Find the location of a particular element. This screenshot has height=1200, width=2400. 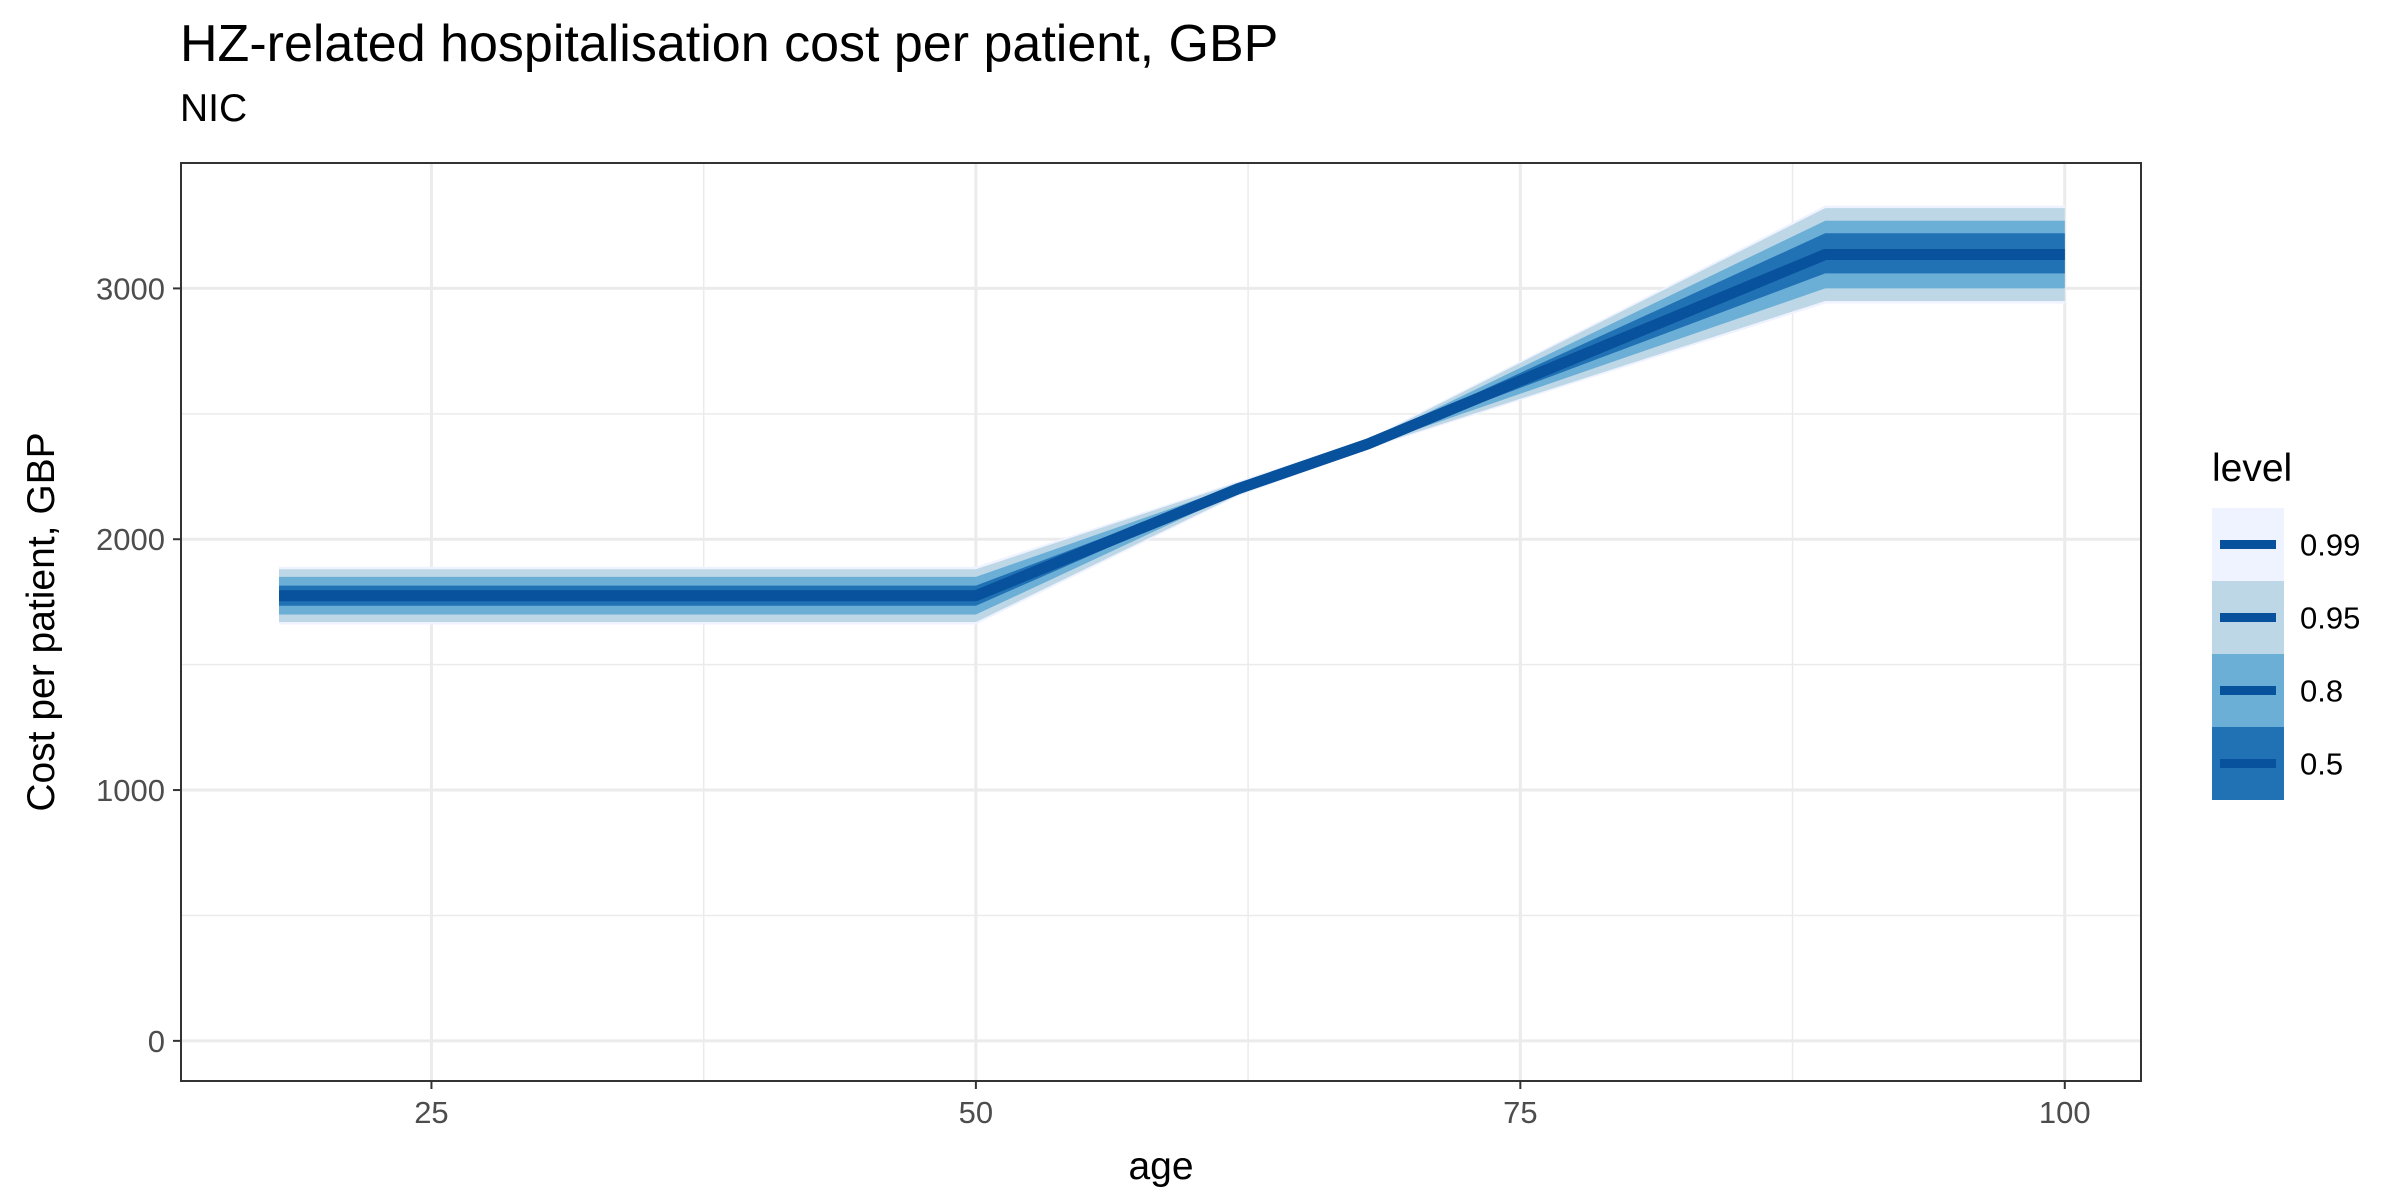

x-tick-label: 50 is located at coordinates (976, 1112).